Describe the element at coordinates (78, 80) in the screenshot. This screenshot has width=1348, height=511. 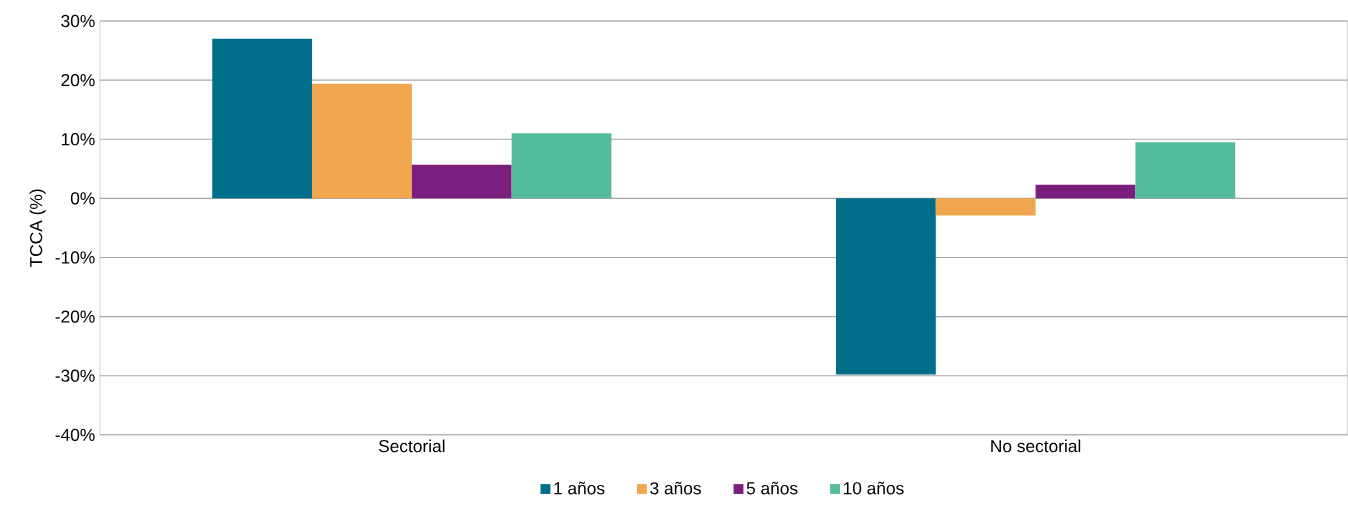
I see `y-tick-label: 20%` at that location.